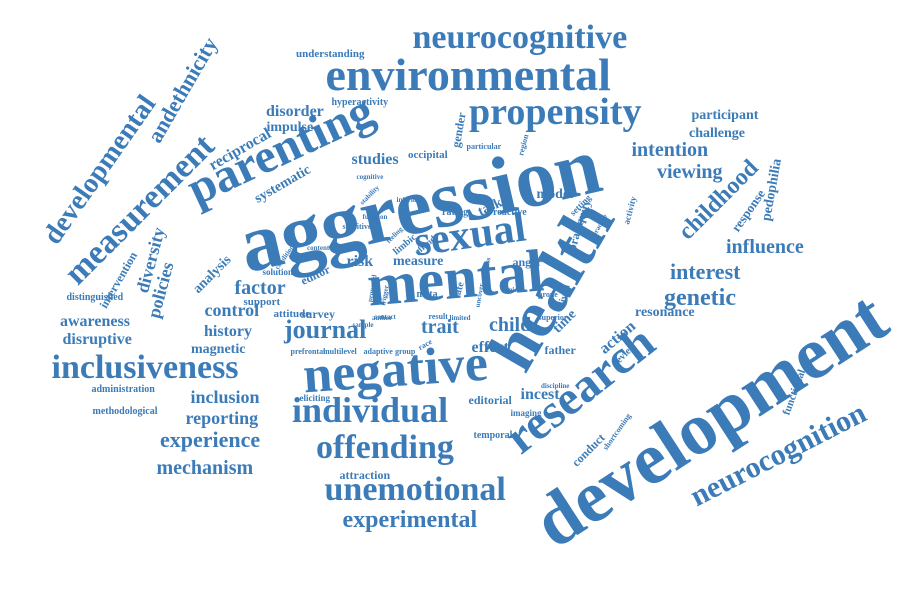 The image size is (900, 591). I want to click on word-prefrontal: prefrontal, so click(308, 351).